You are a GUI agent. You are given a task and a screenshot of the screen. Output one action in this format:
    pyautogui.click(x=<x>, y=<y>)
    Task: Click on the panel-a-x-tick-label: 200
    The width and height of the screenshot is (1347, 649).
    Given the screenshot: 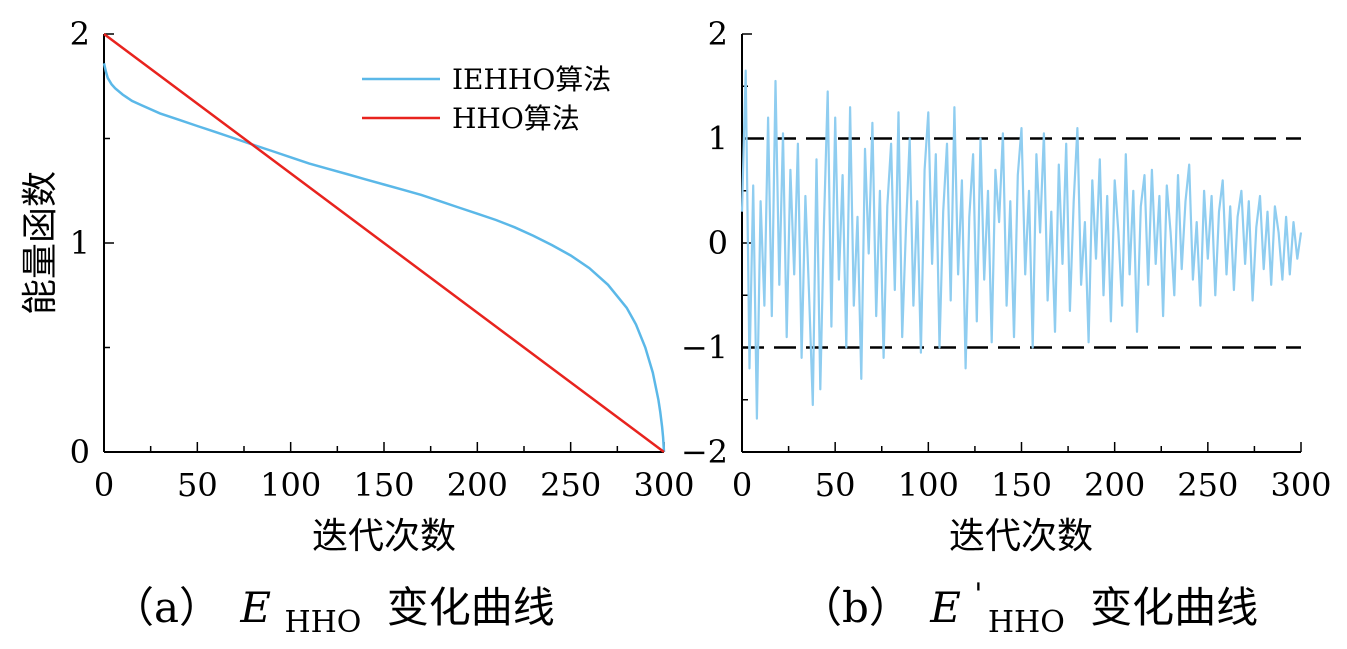 What is the action you would take?
    pyautogui.click(x=477, y=485)
    